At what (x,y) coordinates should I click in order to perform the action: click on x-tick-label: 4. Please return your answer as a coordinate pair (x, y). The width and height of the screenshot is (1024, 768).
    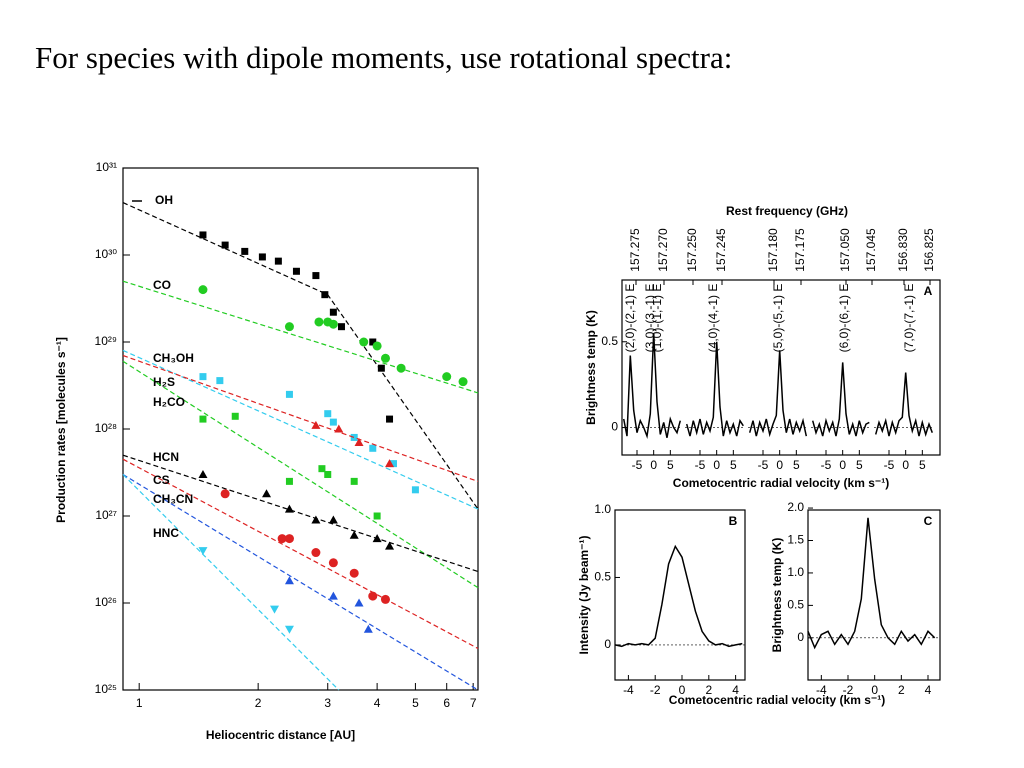
    Looking at the image, I should click on (928, 690).